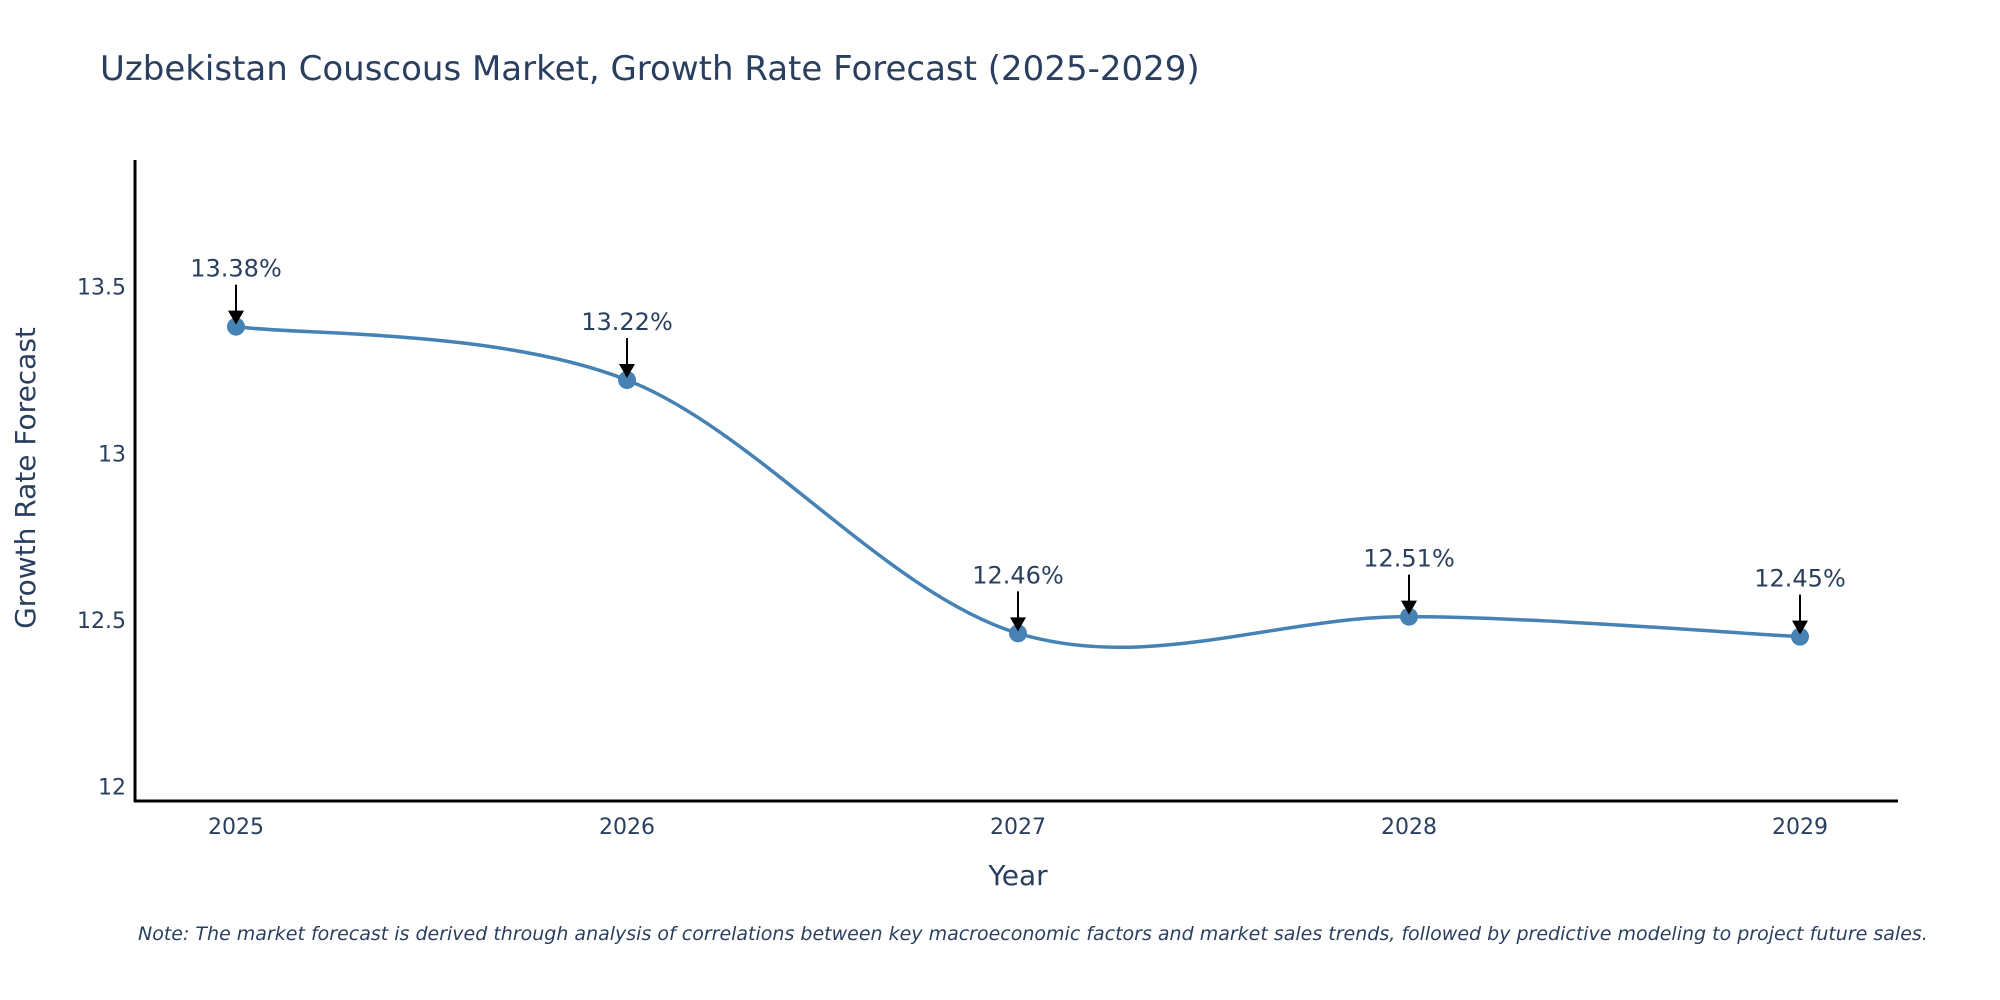 The image size is (2000, 1000). Describe the element at coordinates (1409, 559) in the screenshot. I see `data-label: 12.51%` at that location.